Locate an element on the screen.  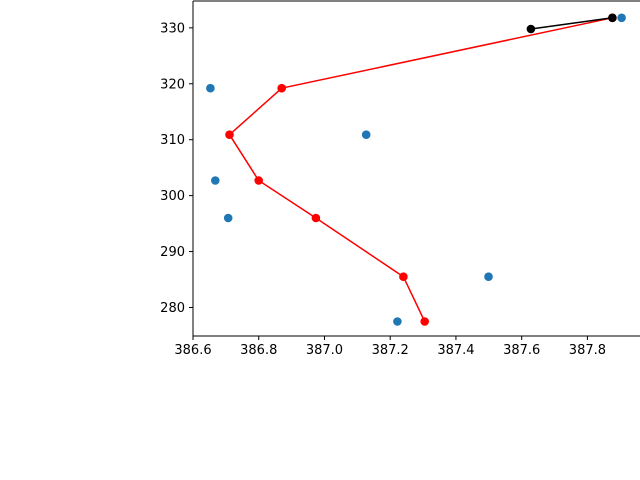
y-tick-label: 310 is located at coordinates (172, 140).